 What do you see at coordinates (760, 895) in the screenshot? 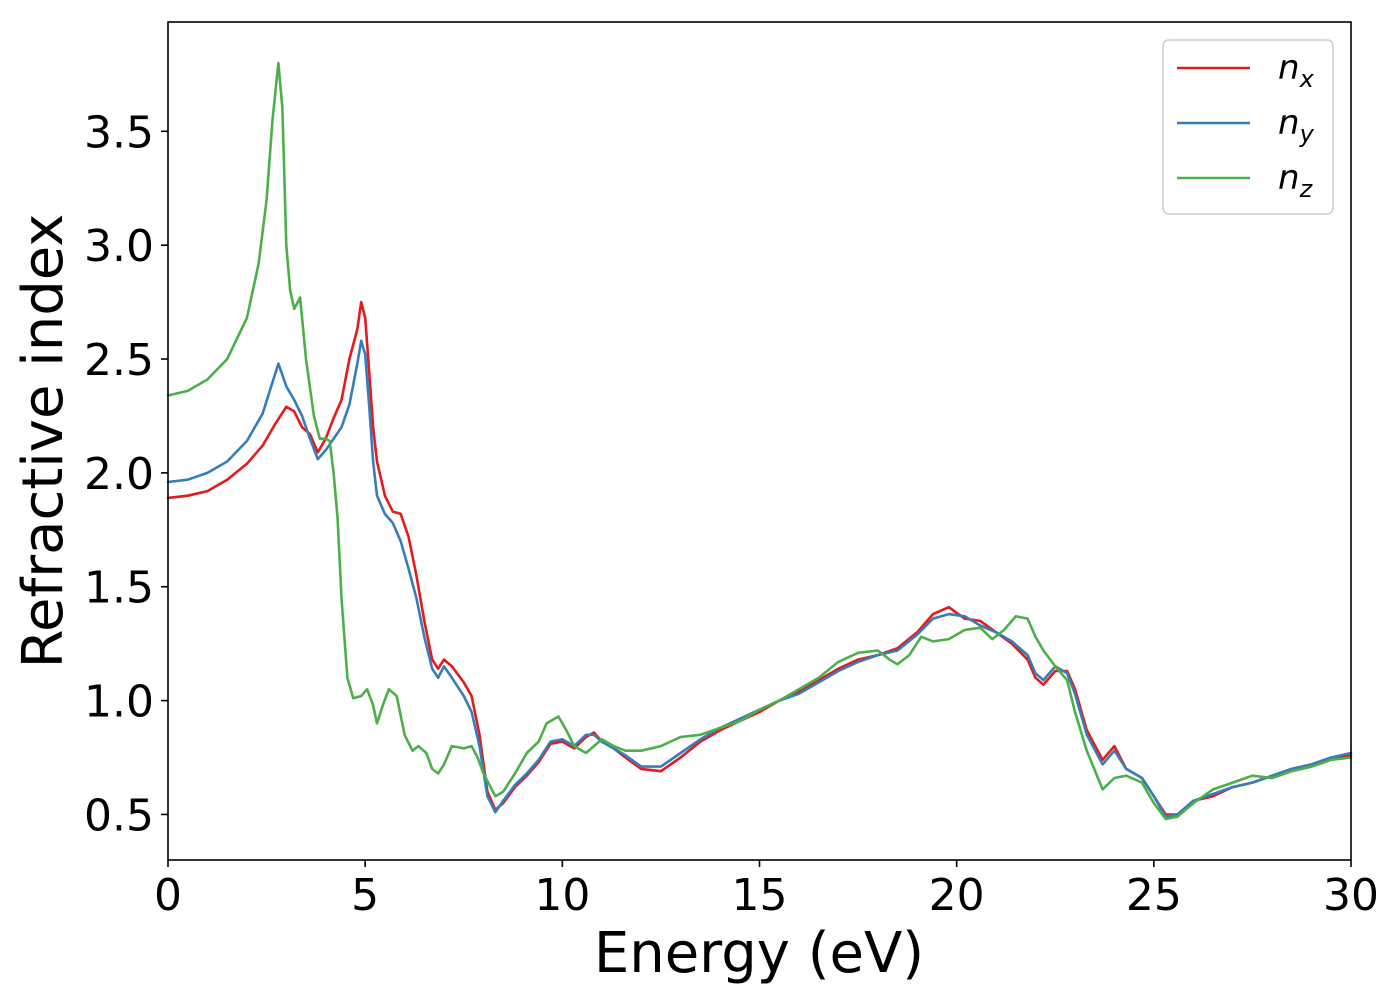
I see `x-tick-label: 15` at bounding box center [760, 895].